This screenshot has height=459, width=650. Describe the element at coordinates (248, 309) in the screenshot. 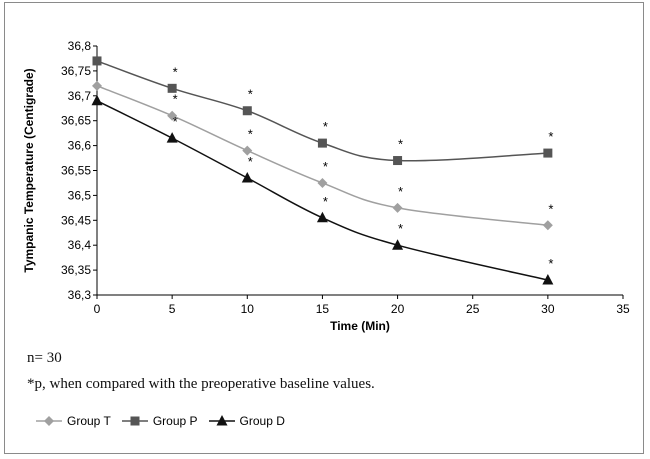

I see `x-tick-label: 10` at that location.